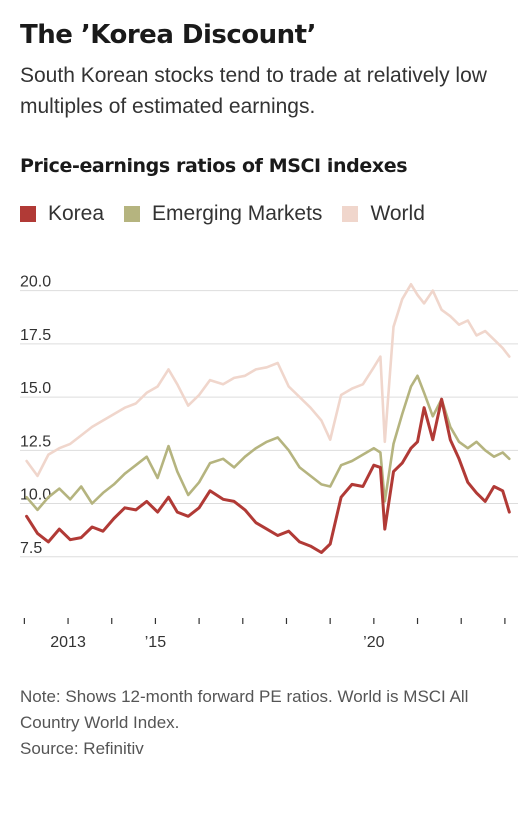 The width and height of the screenshot is (532, 820). What do you see at coordinates (35, 388) in the screenshot?
I see `y-tick-label: 15.0` at bounding box center [35, 388].